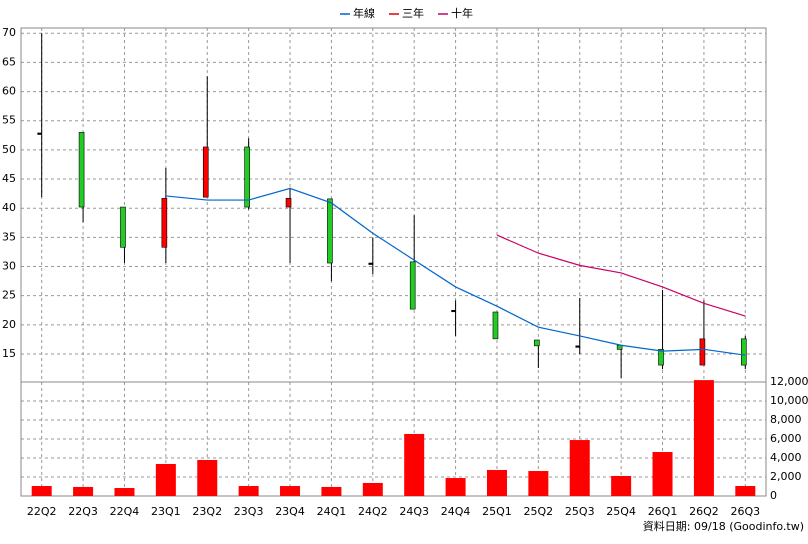  Describe the element at coordinates (290, 511) in the screenshot. I see `x-tick-label: 23Q4` at that location.